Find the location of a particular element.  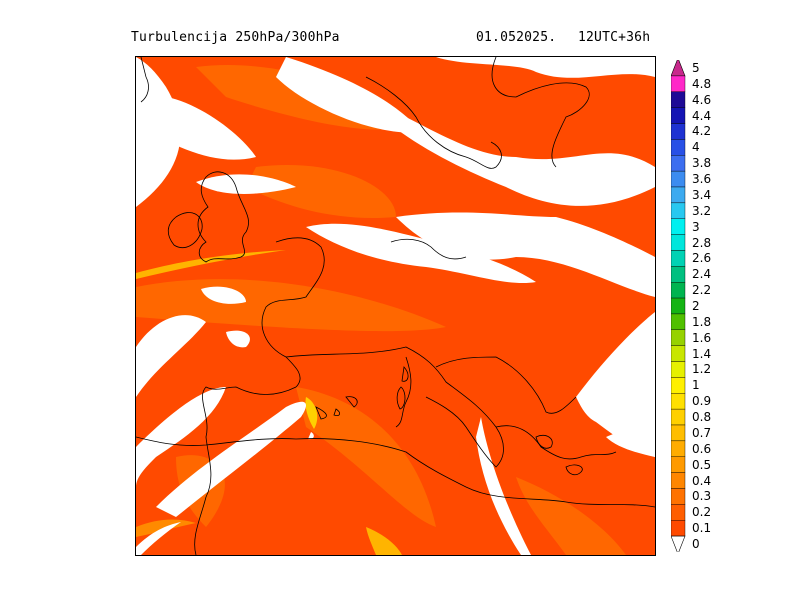

colorbar-swatch-0.9 is located at coordinates (678, 401).